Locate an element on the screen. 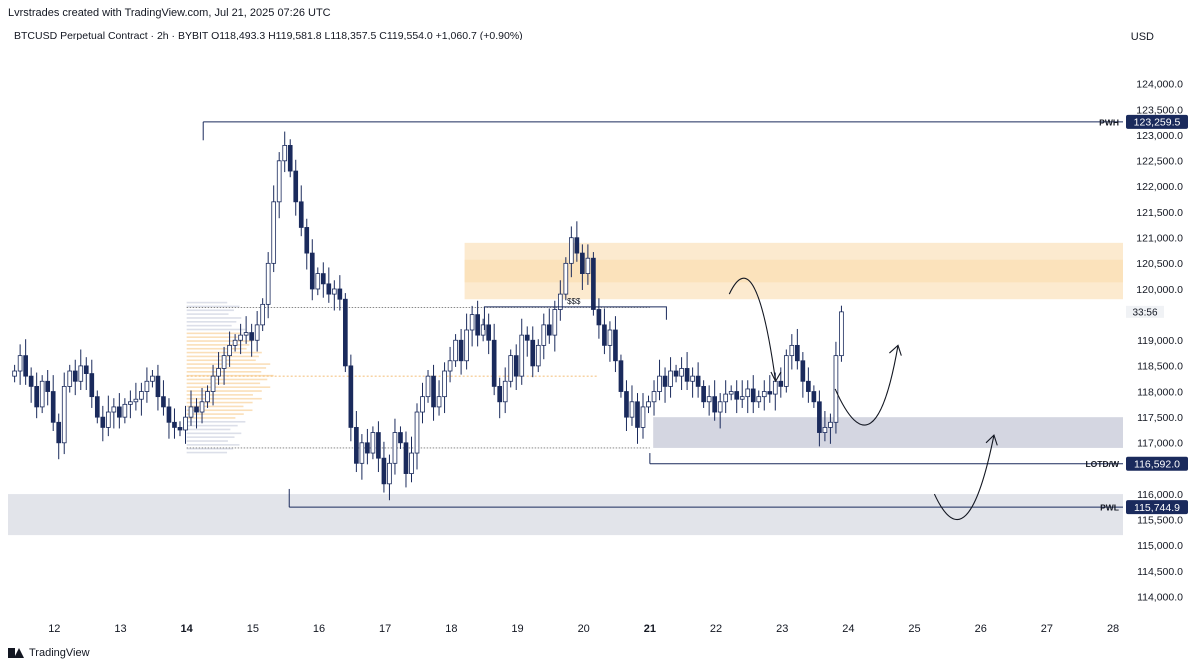  level-label: LOTD/W is located at coordinates (1102, 464).